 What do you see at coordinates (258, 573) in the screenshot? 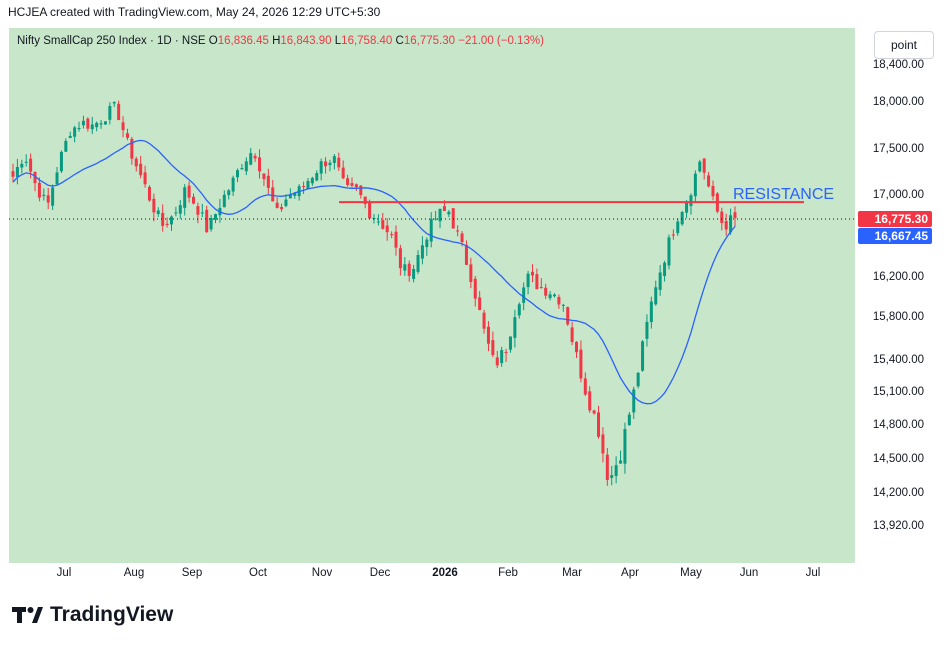
I see `time-tick-label: Oct` at bounding box center [258, 573].